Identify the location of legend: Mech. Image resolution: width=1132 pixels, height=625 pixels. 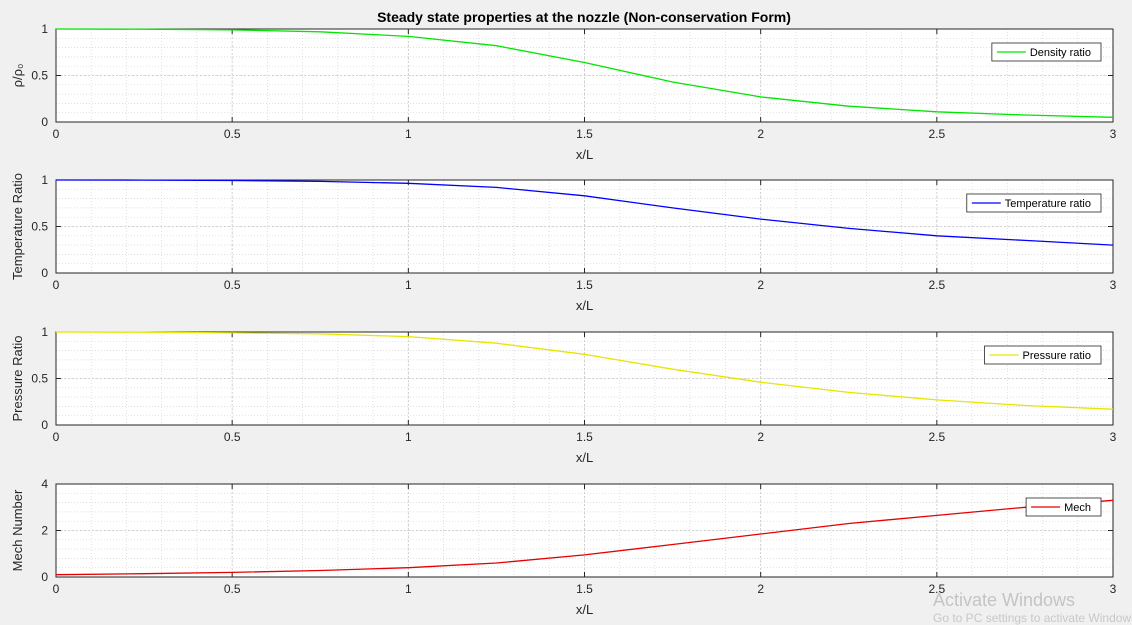
(1063, 507).